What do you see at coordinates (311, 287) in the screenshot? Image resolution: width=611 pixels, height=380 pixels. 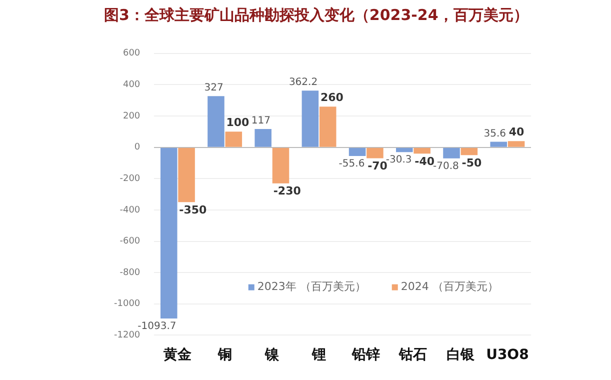 I see `legend-label: 2023年 （百万美元）` at bounding box center [311, 287].